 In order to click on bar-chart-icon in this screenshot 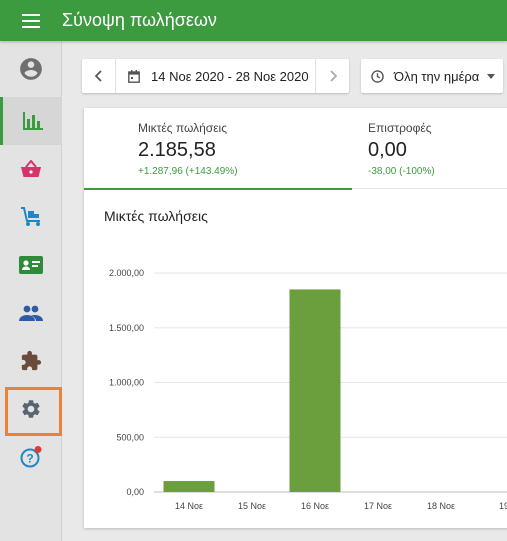, I will do `click(32, 121)`.